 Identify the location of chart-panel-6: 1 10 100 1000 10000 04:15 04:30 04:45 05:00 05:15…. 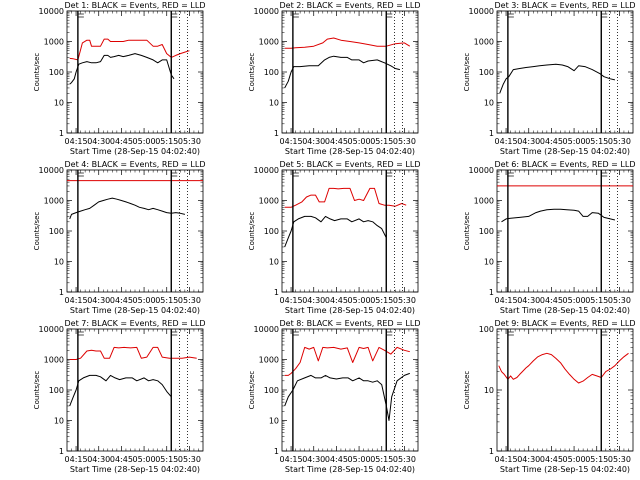
(549, 237).